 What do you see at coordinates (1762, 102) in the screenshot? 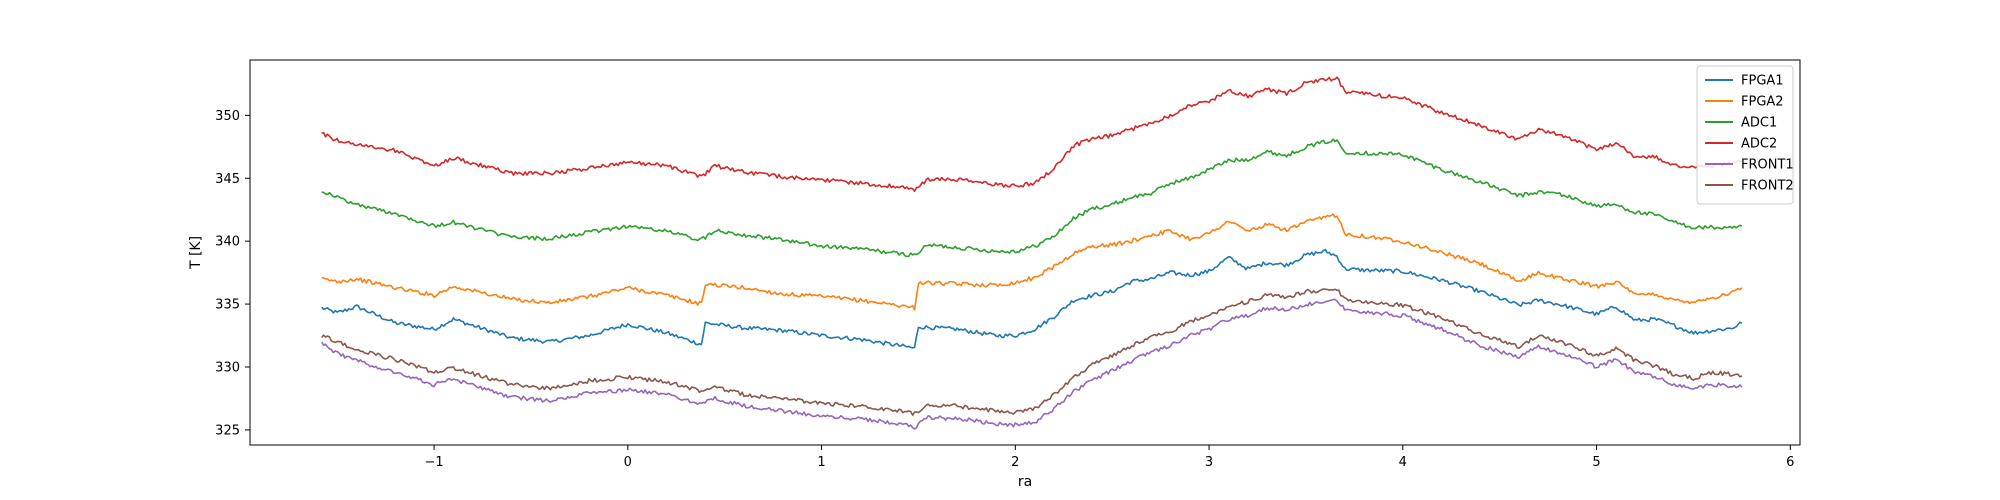
I see `legend-label-fpga2: FPGA2` at bounding box center [1762, 102].